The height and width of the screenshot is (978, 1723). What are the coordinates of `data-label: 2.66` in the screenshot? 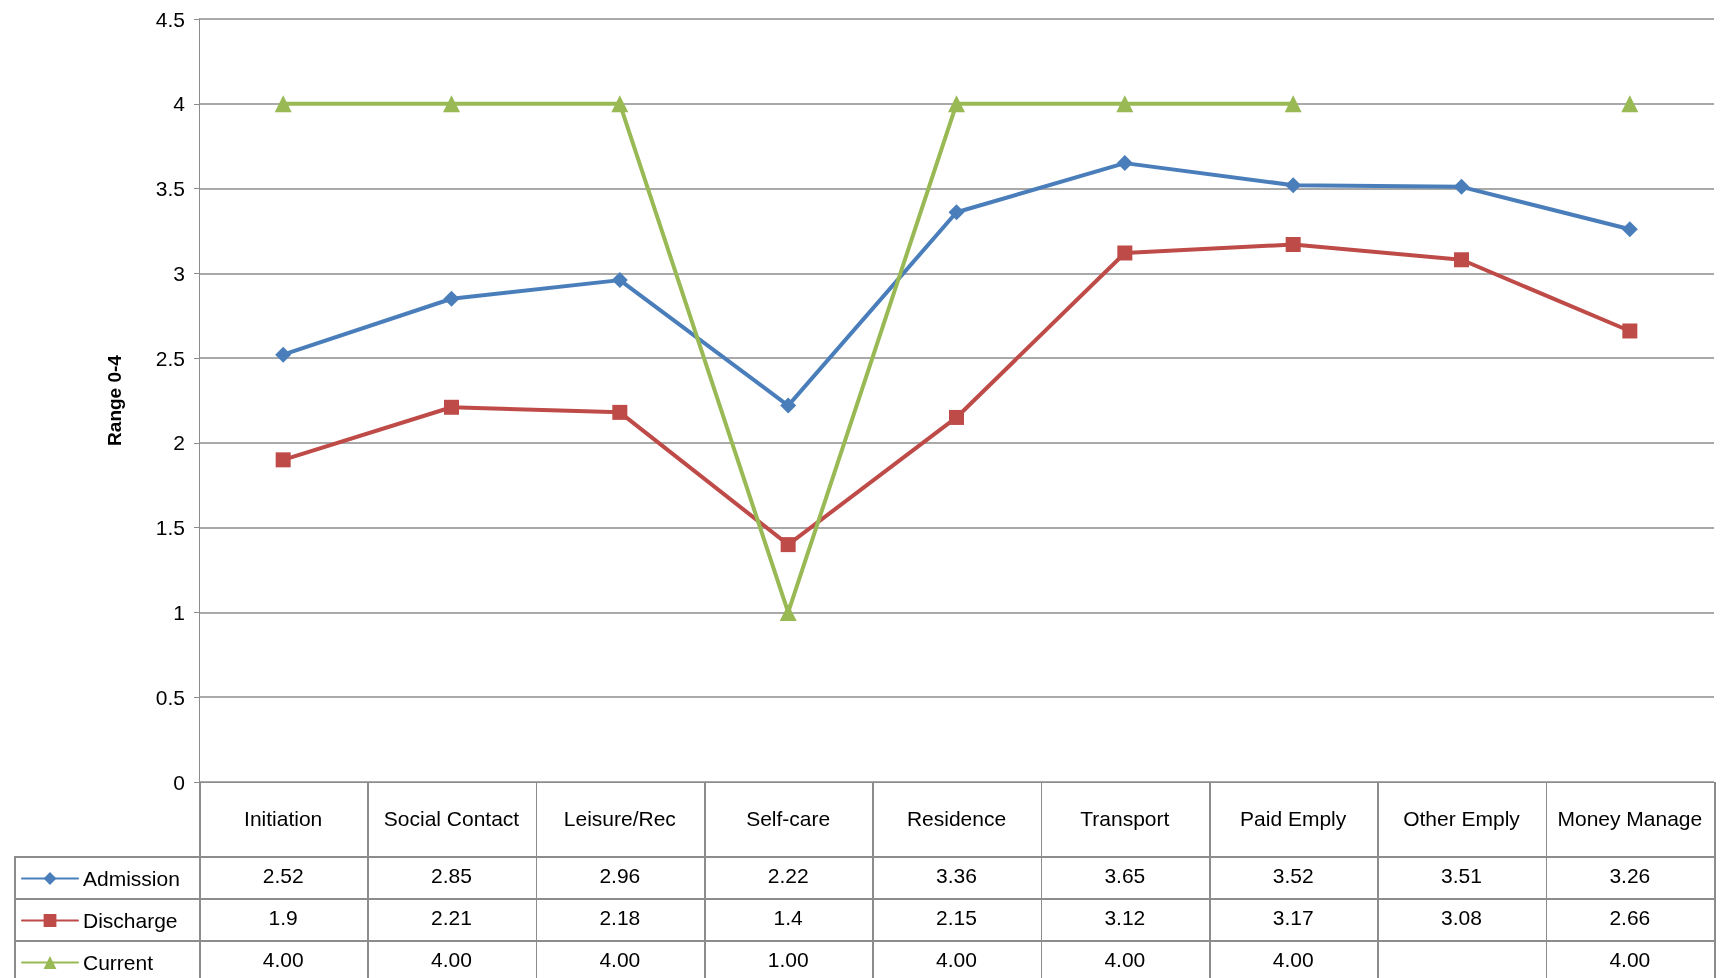 It's located at (1630, 918).